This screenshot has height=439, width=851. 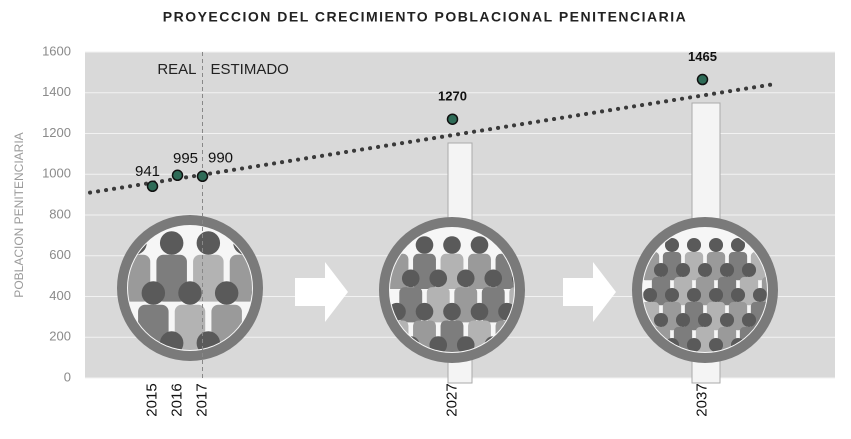 What do you see at coordinates (67, 376) in the screenshot?
I see `y-tick-label: 0` at bounding box center [67, 376].